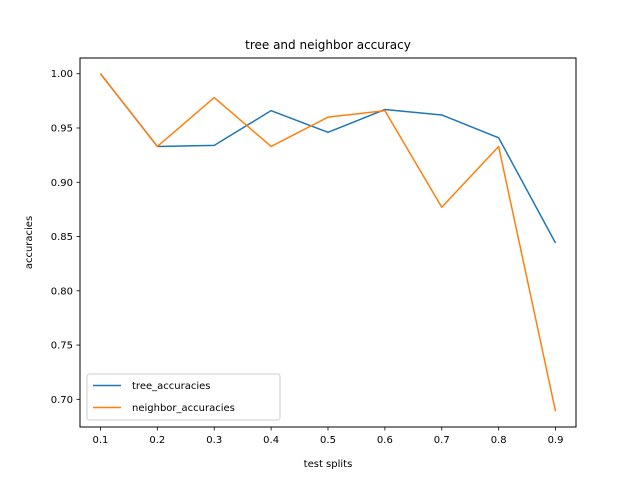 Image resolution: width=640 pixels, height=480 pixels. Describe the element at coordinates (62, 183) in the screenshot. I see `y-tick-label: 0.90` at that location.